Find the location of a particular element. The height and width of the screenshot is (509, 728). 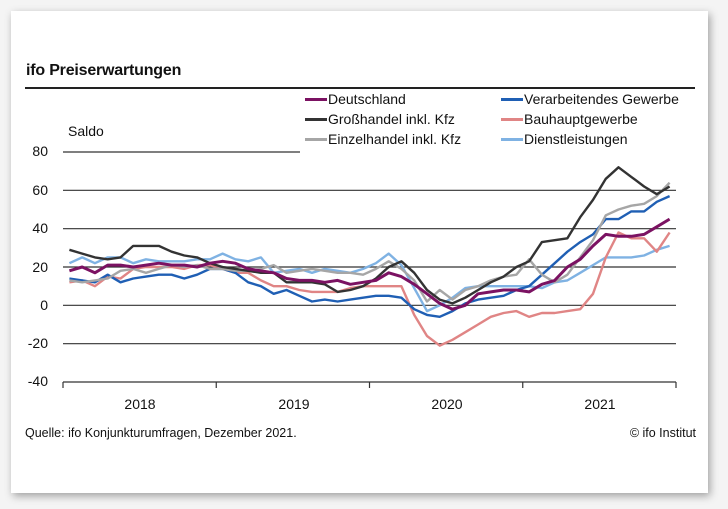

y-tick-label: 0 is located at coordinates (44, 305).